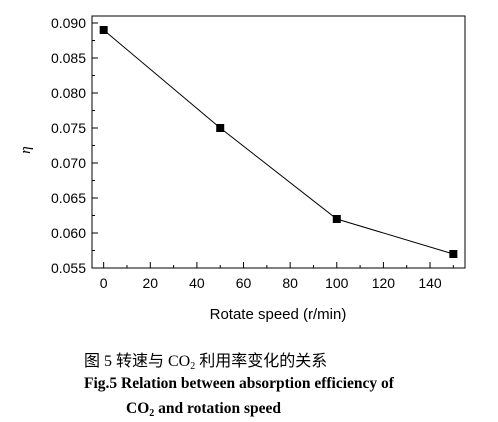 This screenshot has width=498, height=422. I want to click on y-tick-label: 0.060, so click(68, 233).